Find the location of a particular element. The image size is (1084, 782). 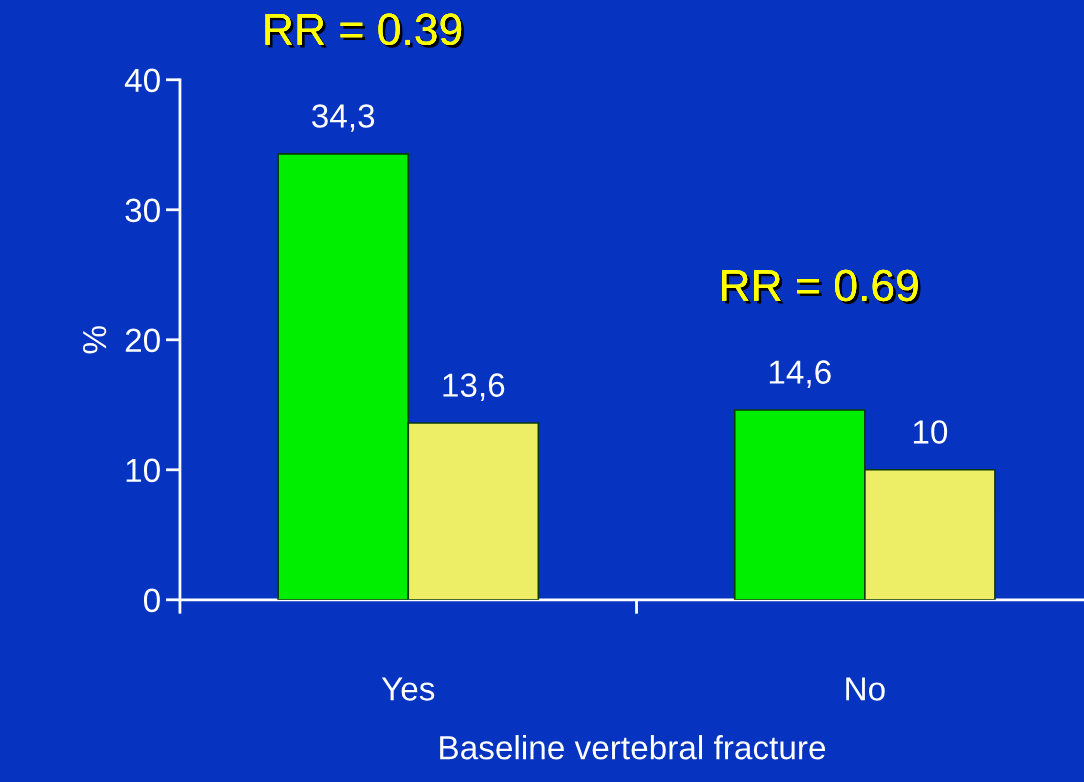

data-label: 14,6 is located at coordinates (800, 374).